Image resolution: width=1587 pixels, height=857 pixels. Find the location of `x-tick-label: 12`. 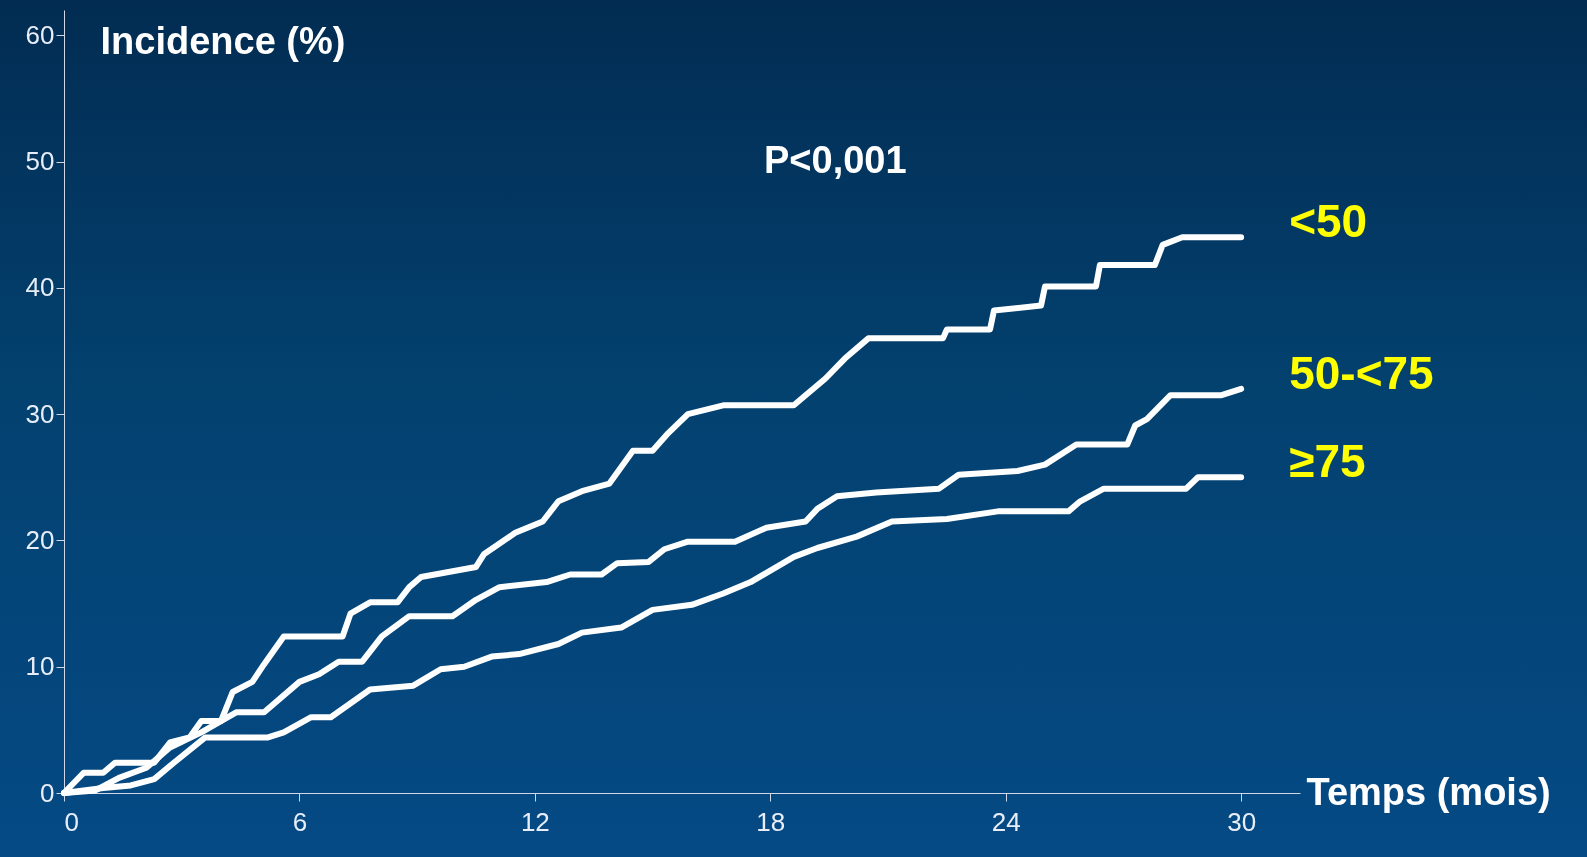

x-tick-label: 12 is located at coordinates (535, 821).